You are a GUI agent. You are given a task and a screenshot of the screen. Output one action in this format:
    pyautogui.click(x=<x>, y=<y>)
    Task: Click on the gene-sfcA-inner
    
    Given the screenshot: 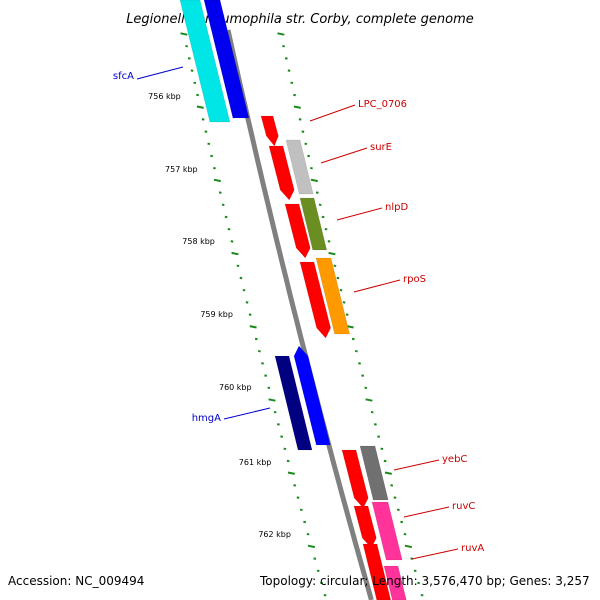 What is the action you would take?
    pyautogui.click(x=226, y=59)
    